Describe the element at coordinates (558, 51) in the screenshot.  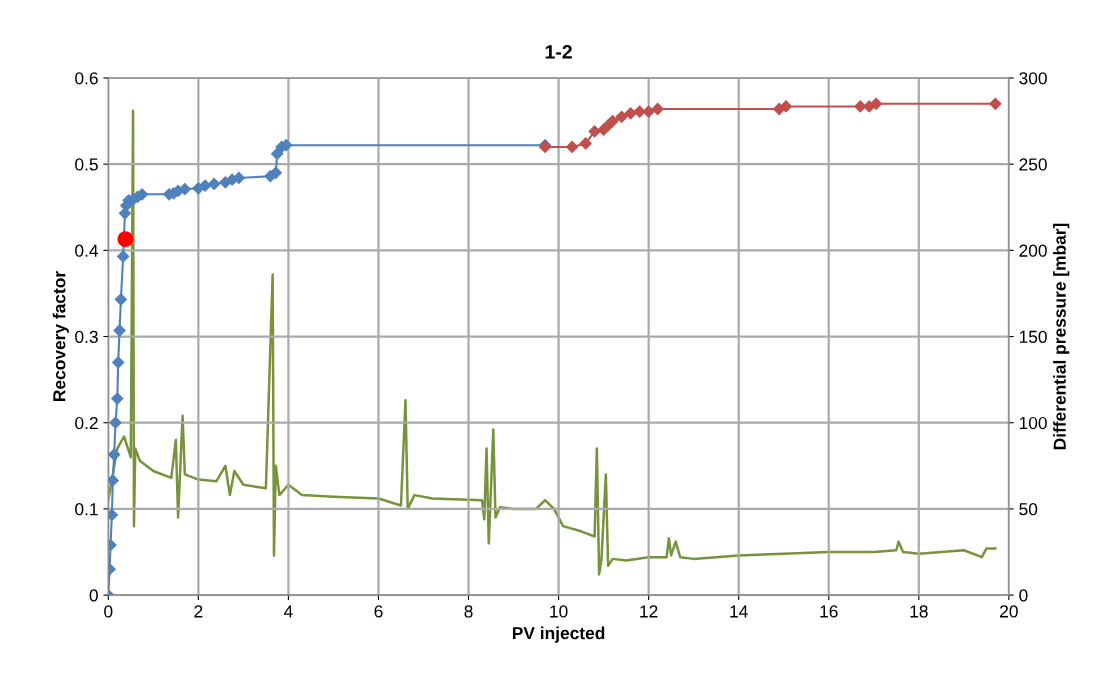
I see `chart-title: 1-2` at that location.